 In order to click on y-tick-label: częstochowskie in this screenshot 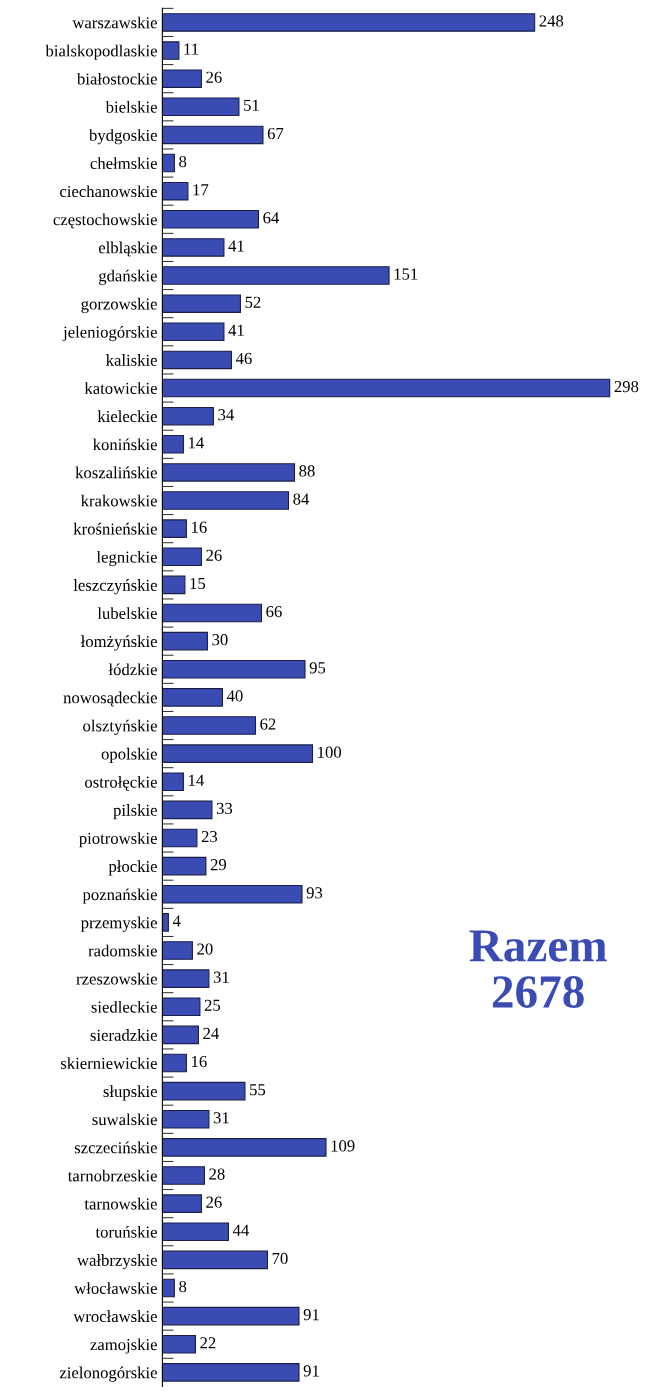, I will do `click(105, 221)`.